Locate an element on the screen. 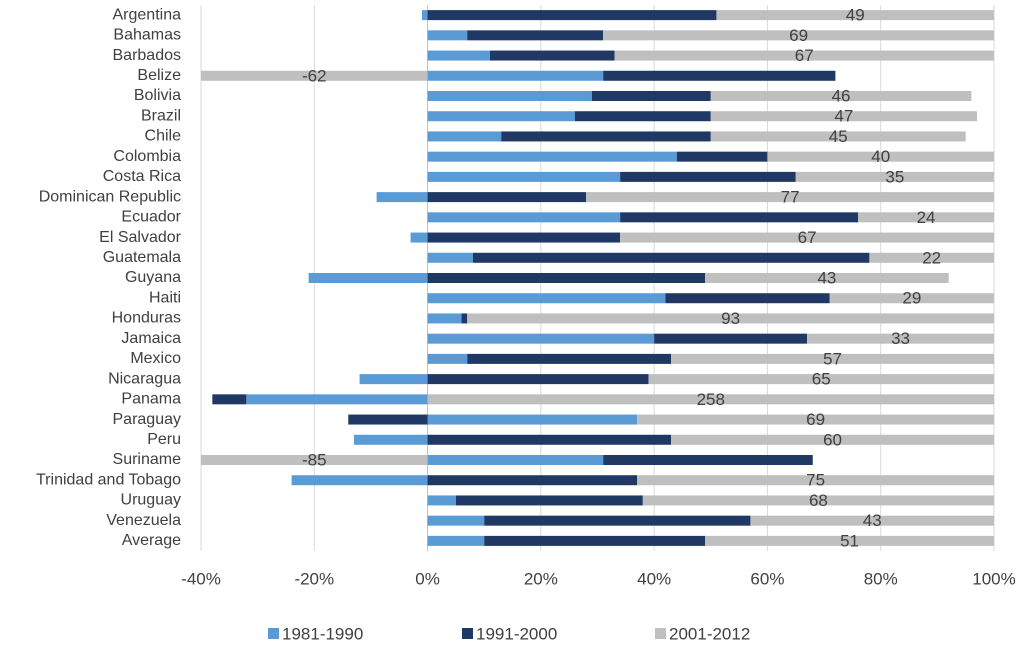 This screenshot has height=645, width=1021. data-label: 75 is located at coordinates (815, 480).